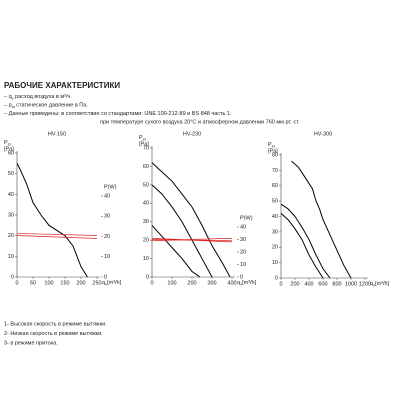  I want to click on chart-title: HV-150, so click(57, 134).